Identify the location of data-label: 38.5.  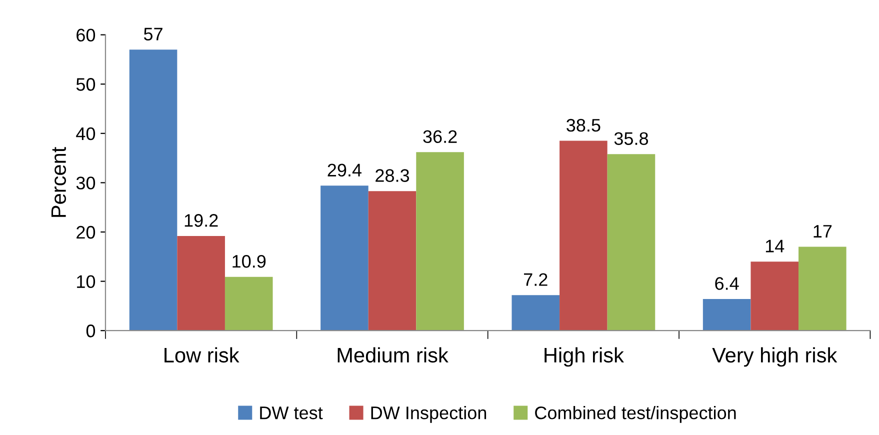
(583, 125).